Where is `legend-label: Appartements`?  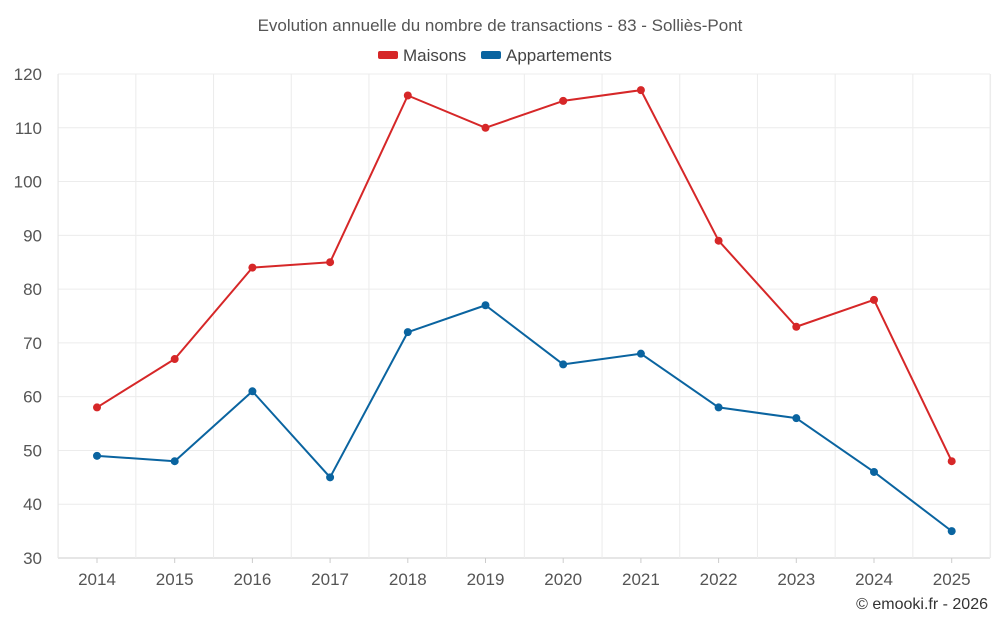 legend-label: Appartements is located at coordinates (559, 55).